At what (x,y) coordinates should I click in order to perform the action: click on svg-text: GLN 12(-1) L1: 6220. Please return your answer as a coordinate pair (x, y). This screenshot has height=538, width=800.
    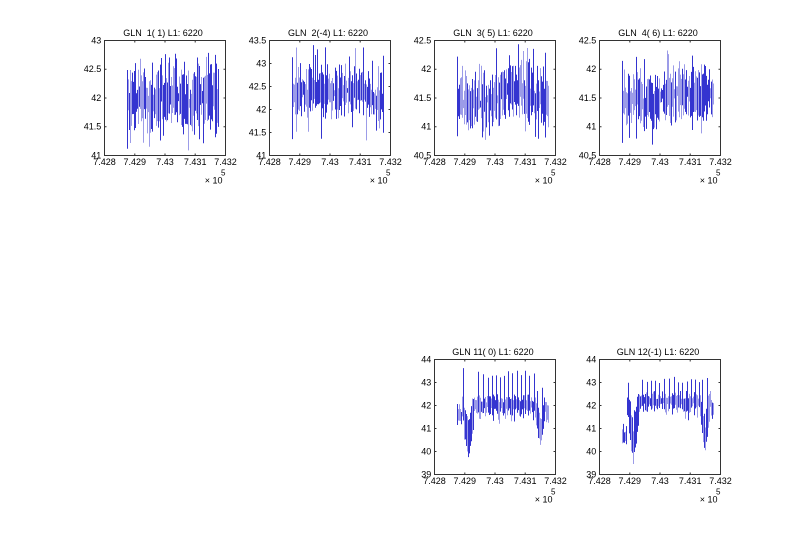
    Looking at the image, I should click on (658, 352).